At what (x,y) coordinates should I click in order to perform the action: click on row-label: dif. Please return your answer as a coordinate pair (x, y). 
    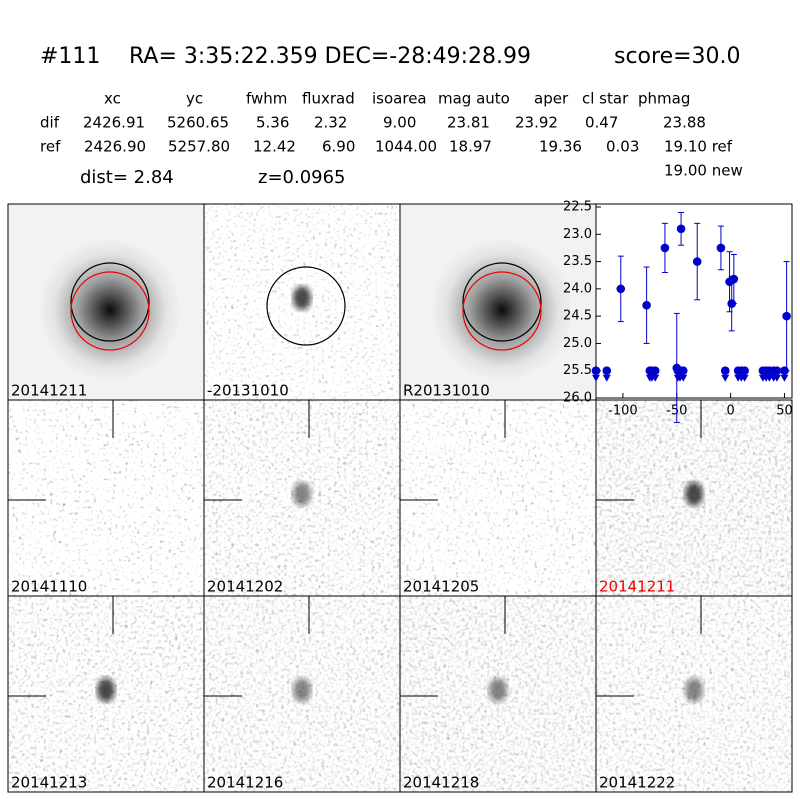
    Looking at the image, I should click on (50, 123).